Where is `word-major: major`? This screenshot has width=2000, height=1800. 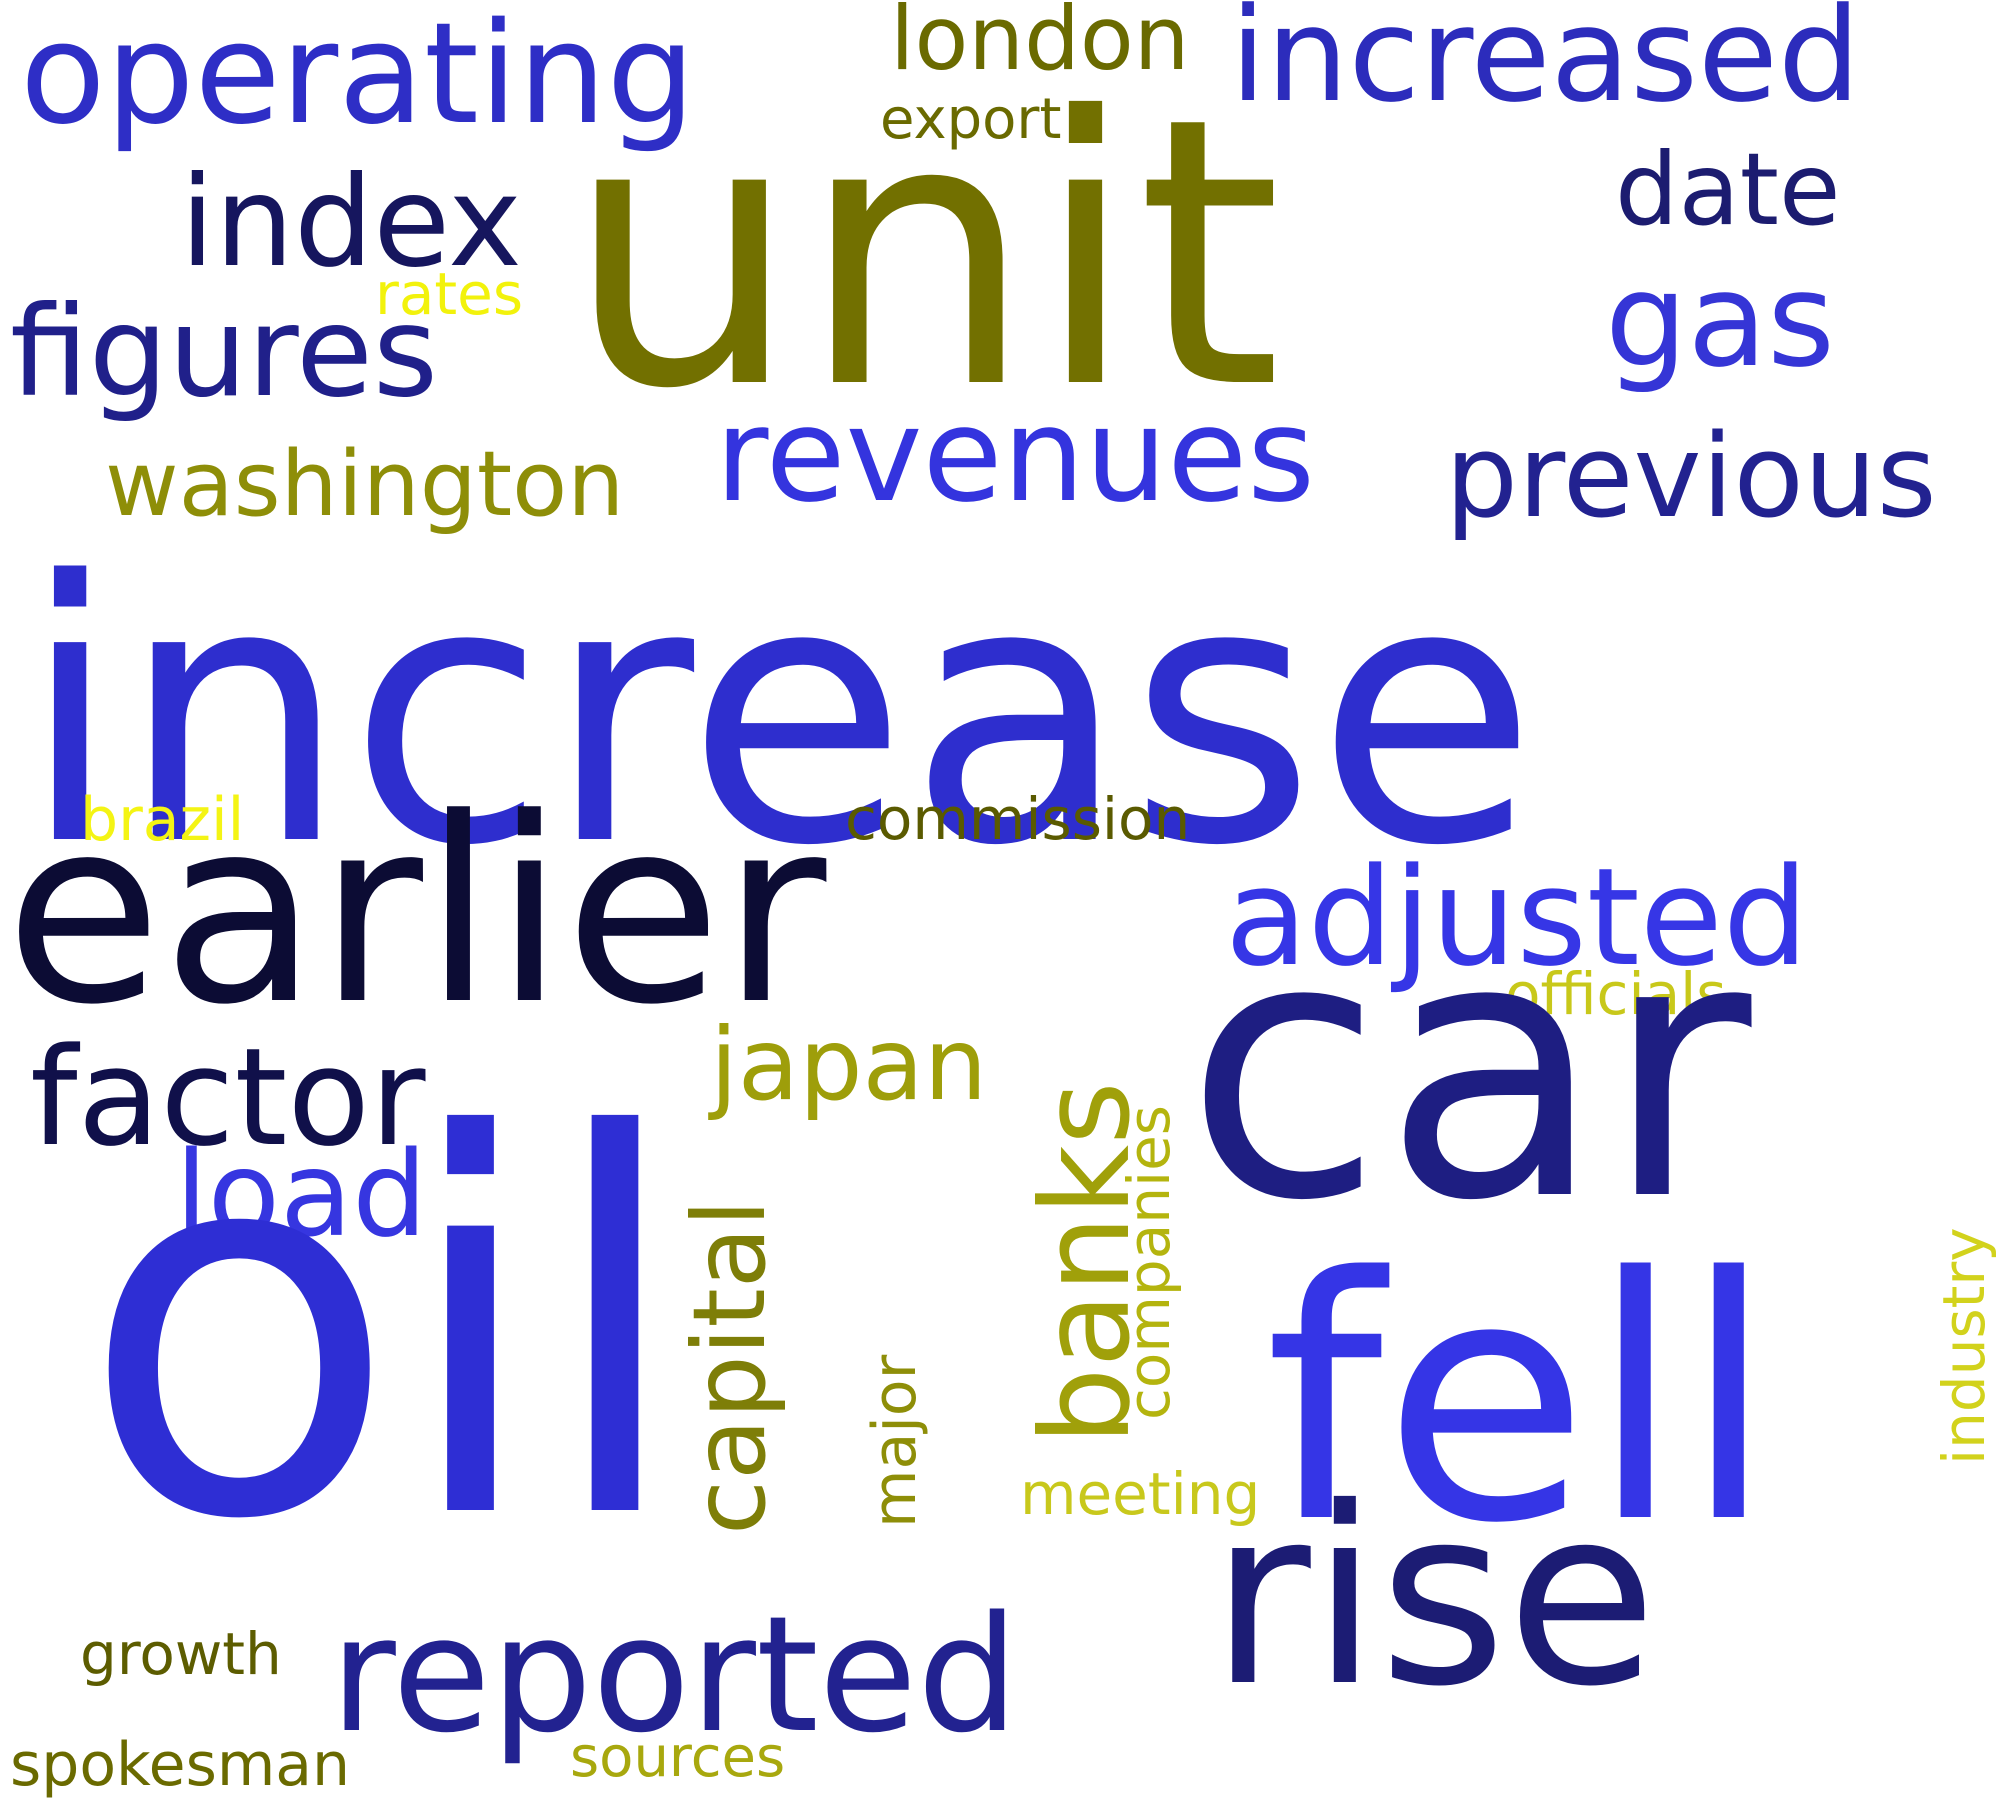
word-major: major is located at coordinates (895, 1441).